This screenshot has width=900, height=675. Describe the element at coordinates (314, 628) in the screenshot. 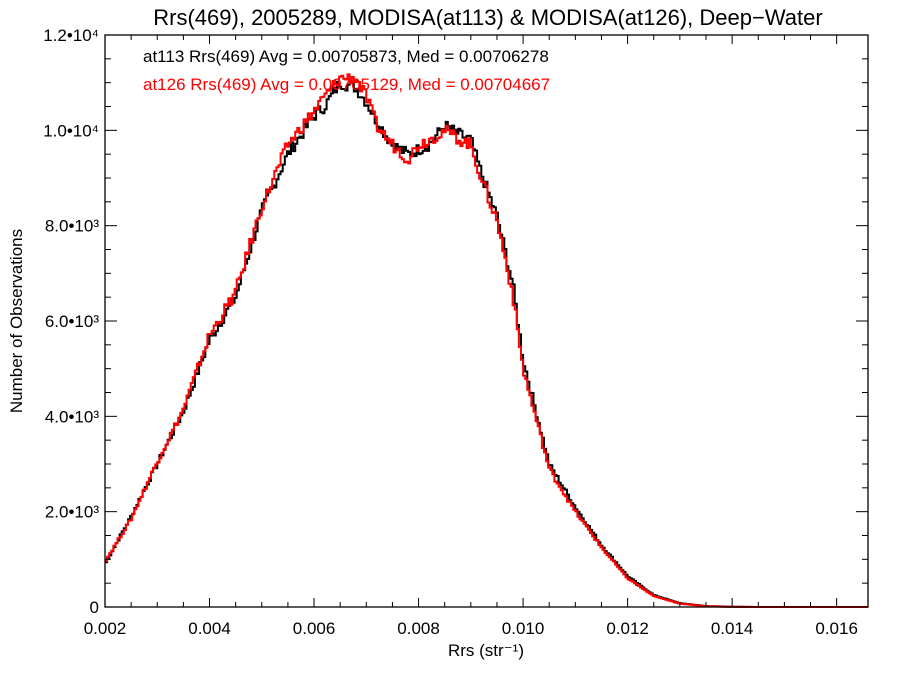

I see `x-tick-label: 0.006` at that location.